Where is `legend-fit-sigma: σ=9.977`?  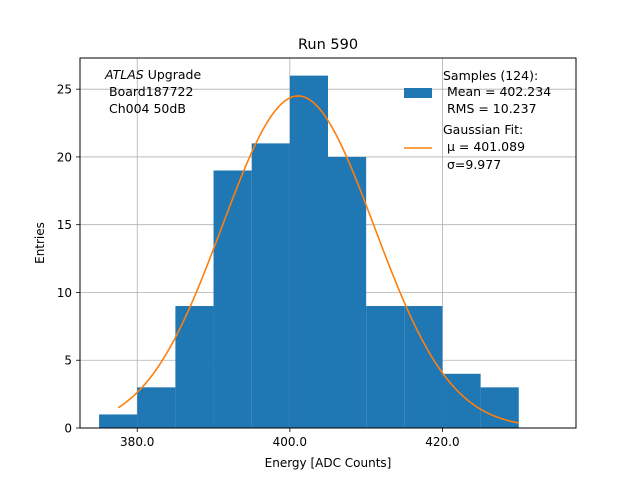 legend-fit-sigma: σ=9.977 is located at coordinates (472, 164).